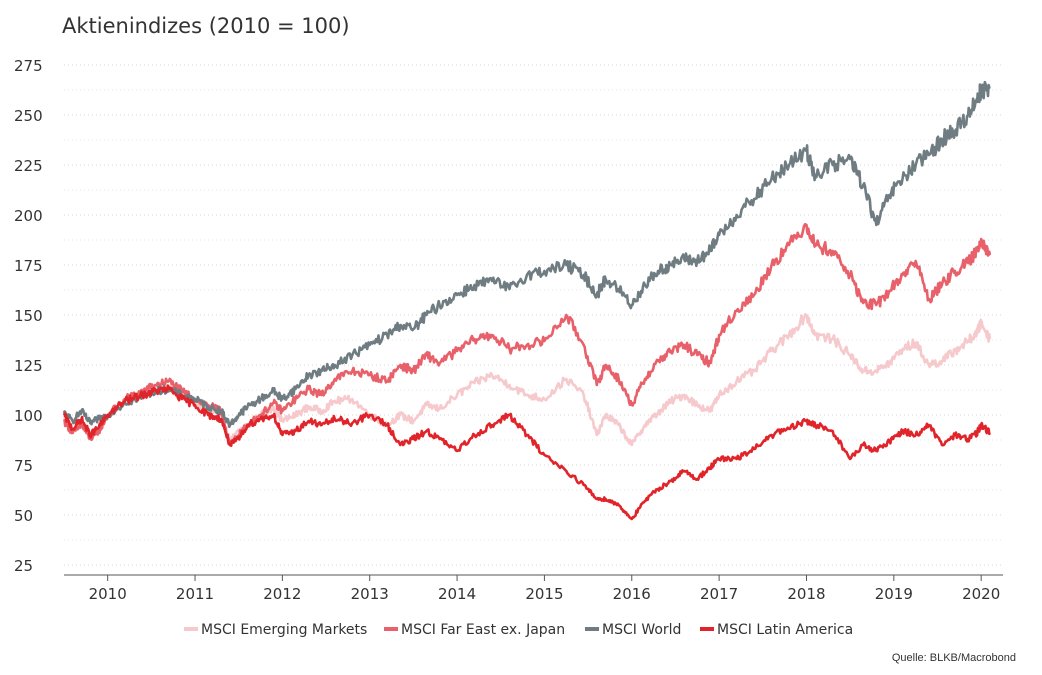 The height and width of the screenshot is (675, 1042). Describe the element at coordinates (28, 66) in the screenshot. I see `y-tick-label: 275` at that location.